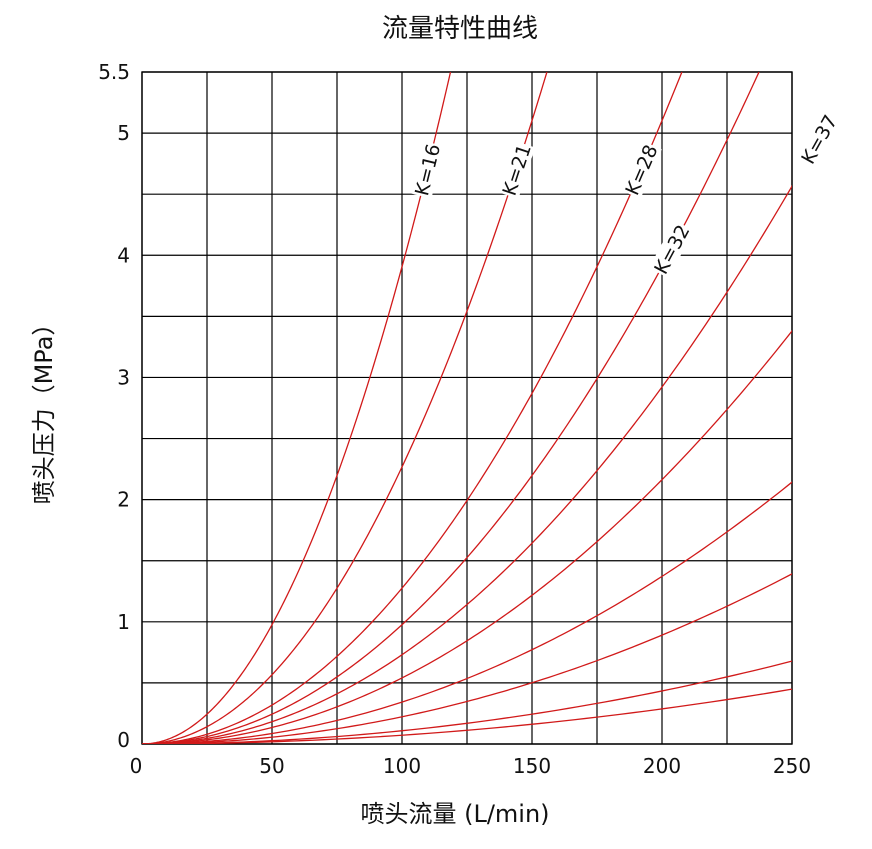 The height and width of the screenshot is (849, 872). I want to click on y-axis-label: 喷头压力（MPa）, so click(44, 408).